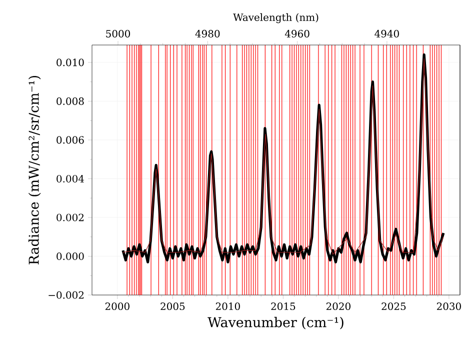  I want to click on x-tick-label: 2015, so click(283, 306).